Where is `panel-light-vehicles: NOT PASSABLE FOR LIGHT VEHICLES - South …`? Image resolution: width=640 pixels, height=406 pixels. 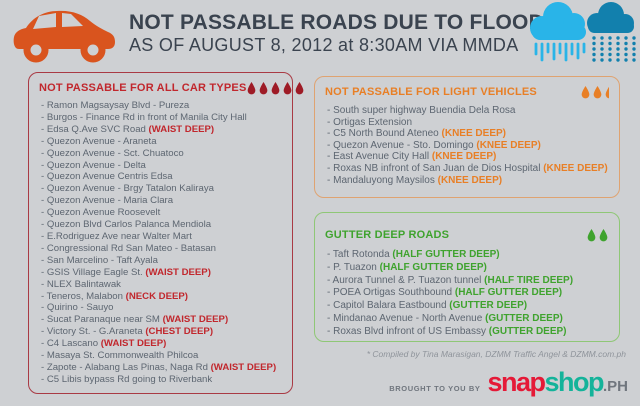
panel-light-vehicles: NOT PASSABLE FOR LIGHT VEHICLES - South … is located at coordinates (467, 137).